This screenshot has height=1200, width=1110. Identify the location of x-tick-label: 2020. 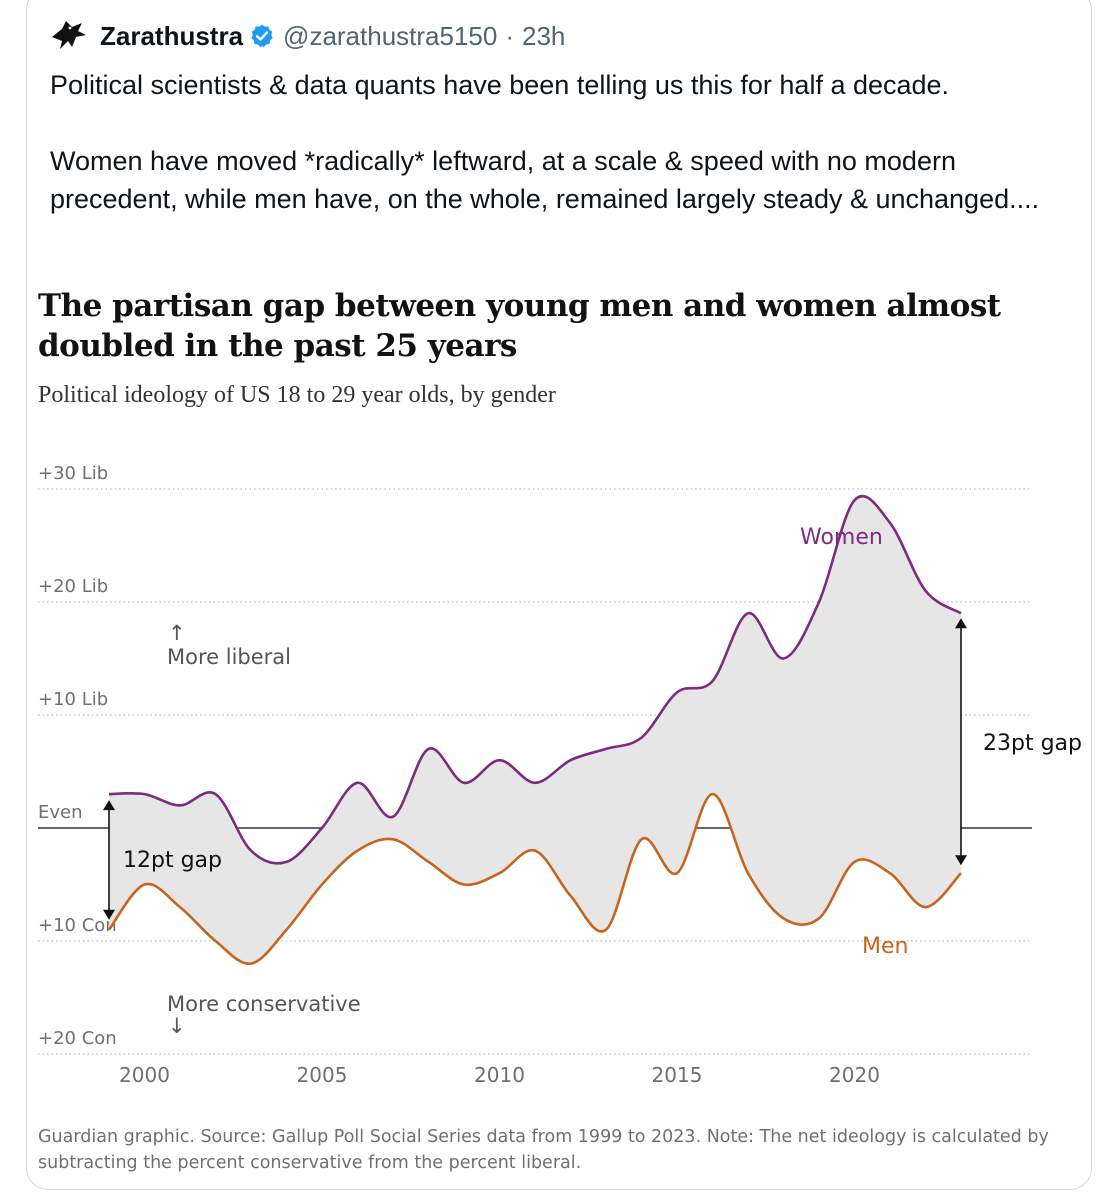
(854, 1075).